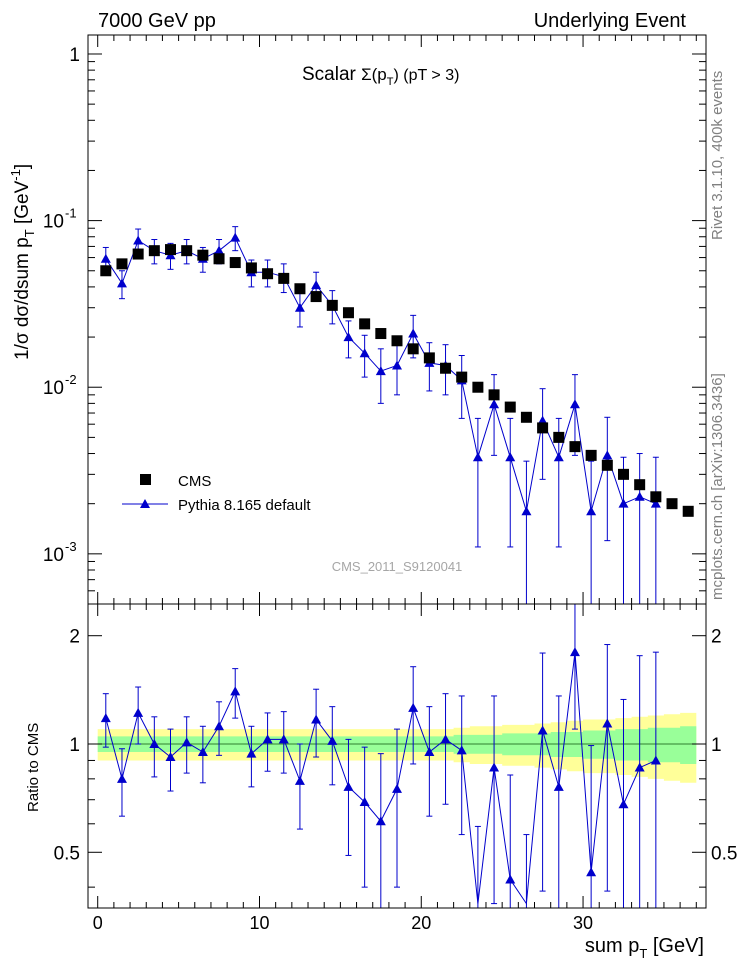 This screenshot has height=972, width=746. What do you see at coordinates (583, 923) in the screenshot?
I see `x-tick-label: 30` at bounding box center [583, 923].